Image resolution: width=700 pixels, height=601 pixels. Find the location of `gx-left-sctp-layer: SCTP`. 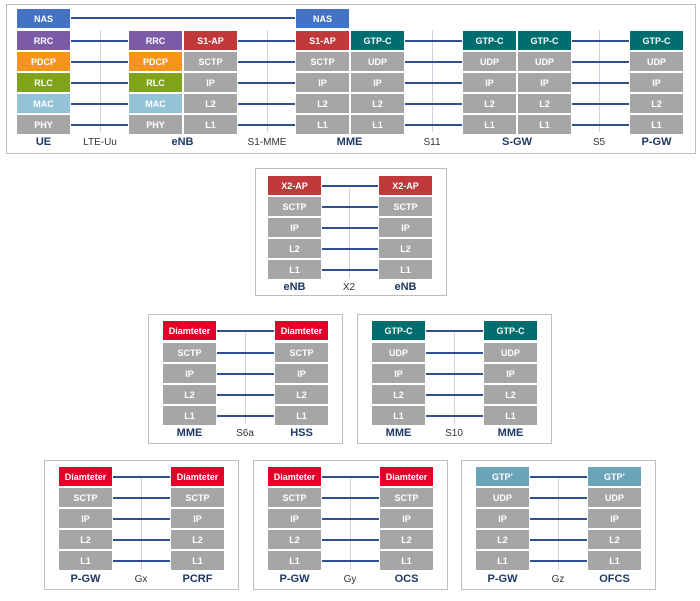

gx-left-sctp-layer: SCTP is located at coordinates (85, 497).